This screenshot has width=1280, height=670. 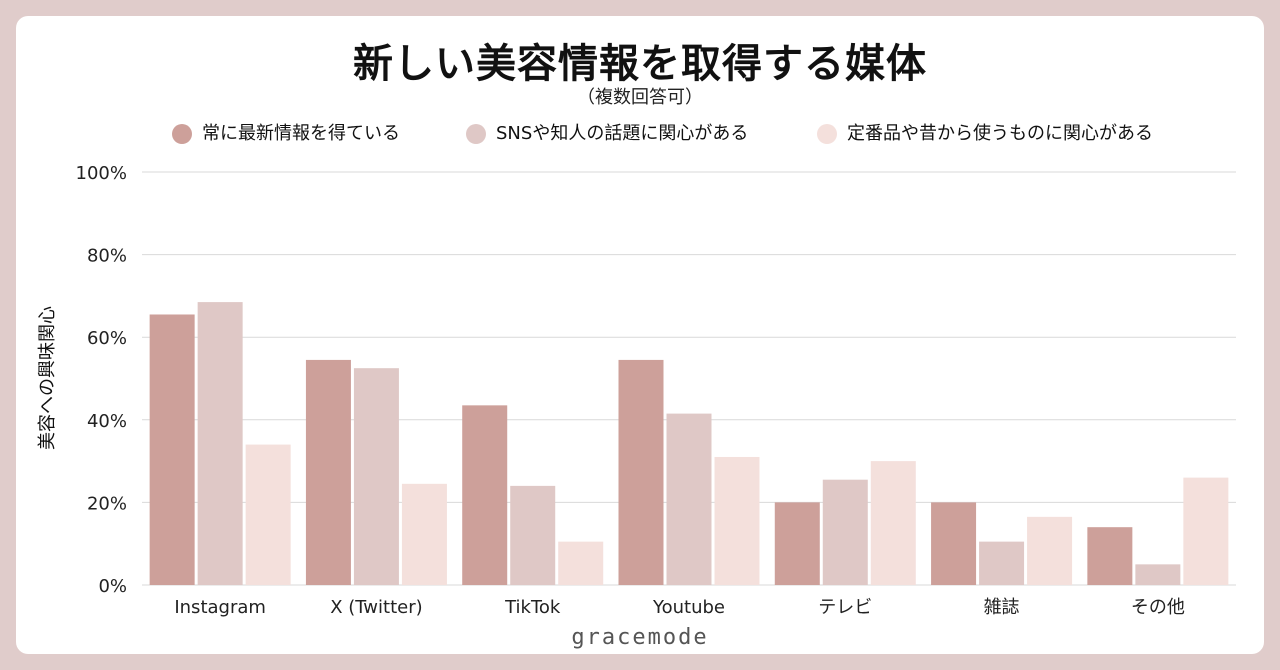 What do you see at coordinates (107, 256) in the screenshot?
I see `y-tick-label: 80%` at bounding box center [107, 256].